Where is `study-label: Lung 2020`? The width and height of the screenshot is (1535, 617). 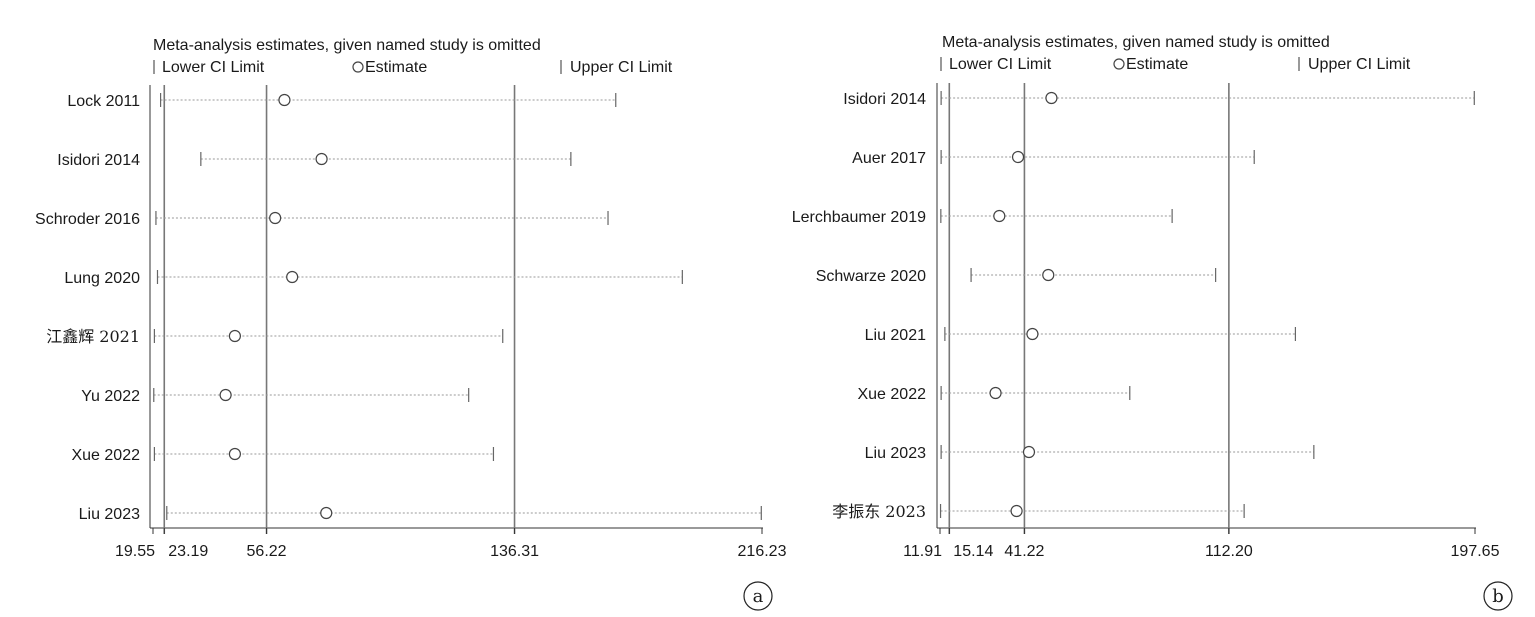
study-label: Lung 2020 is located at coordinates (102, 278).